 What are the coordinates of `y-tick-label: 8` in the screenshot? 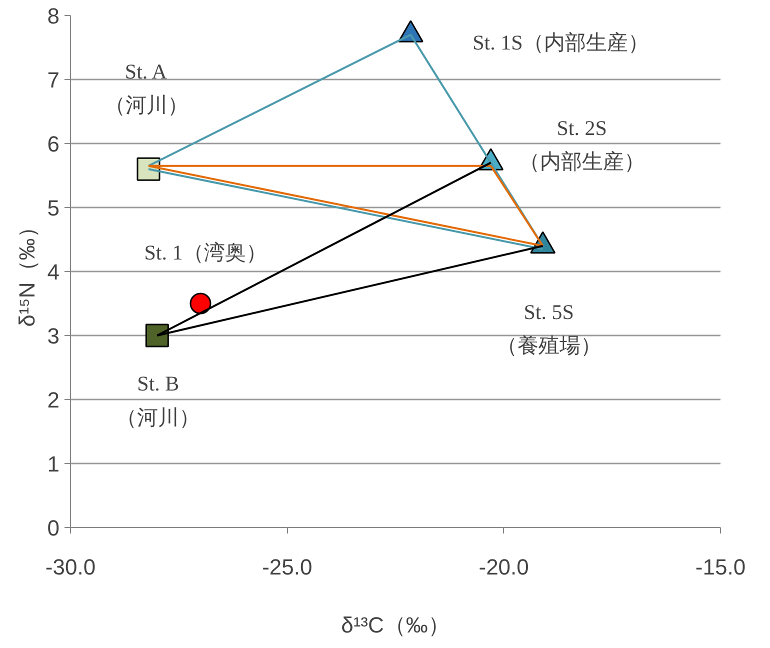 It's located at (53, 16).